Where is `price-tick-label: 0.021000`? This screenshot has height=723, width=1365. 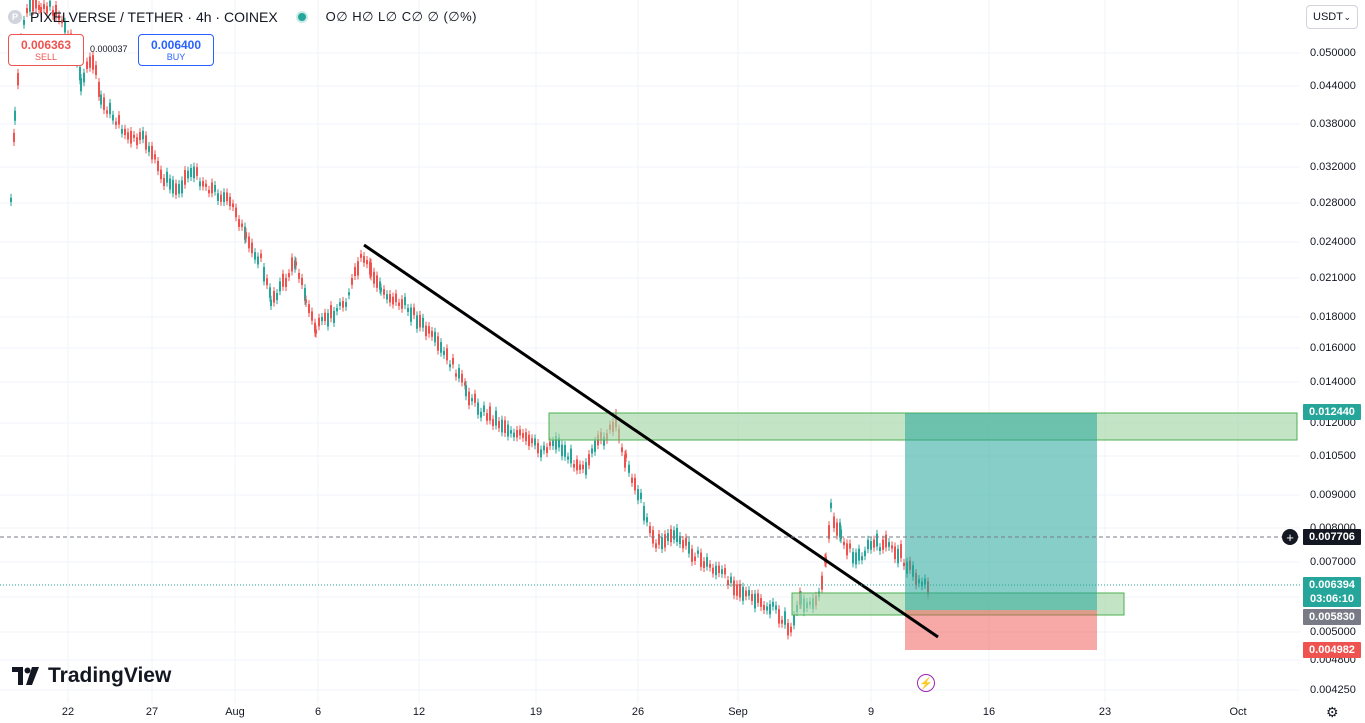
price-tick-label: 0.021000 is located at coordinates (1333, 278).